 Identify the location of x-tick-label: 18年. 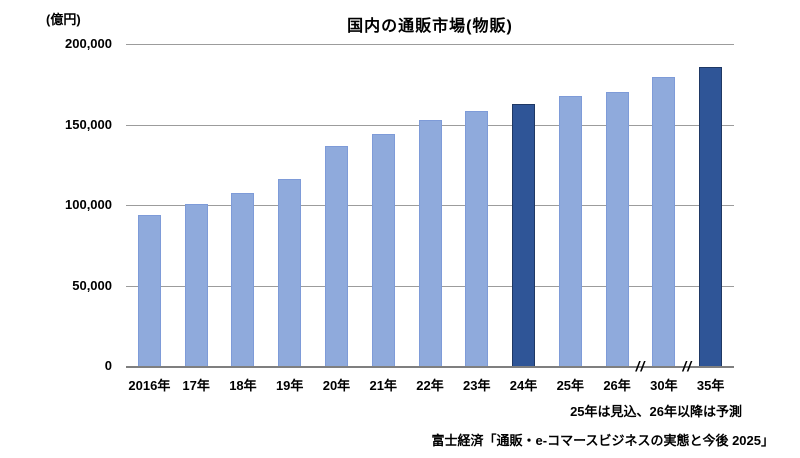
(243, 385).